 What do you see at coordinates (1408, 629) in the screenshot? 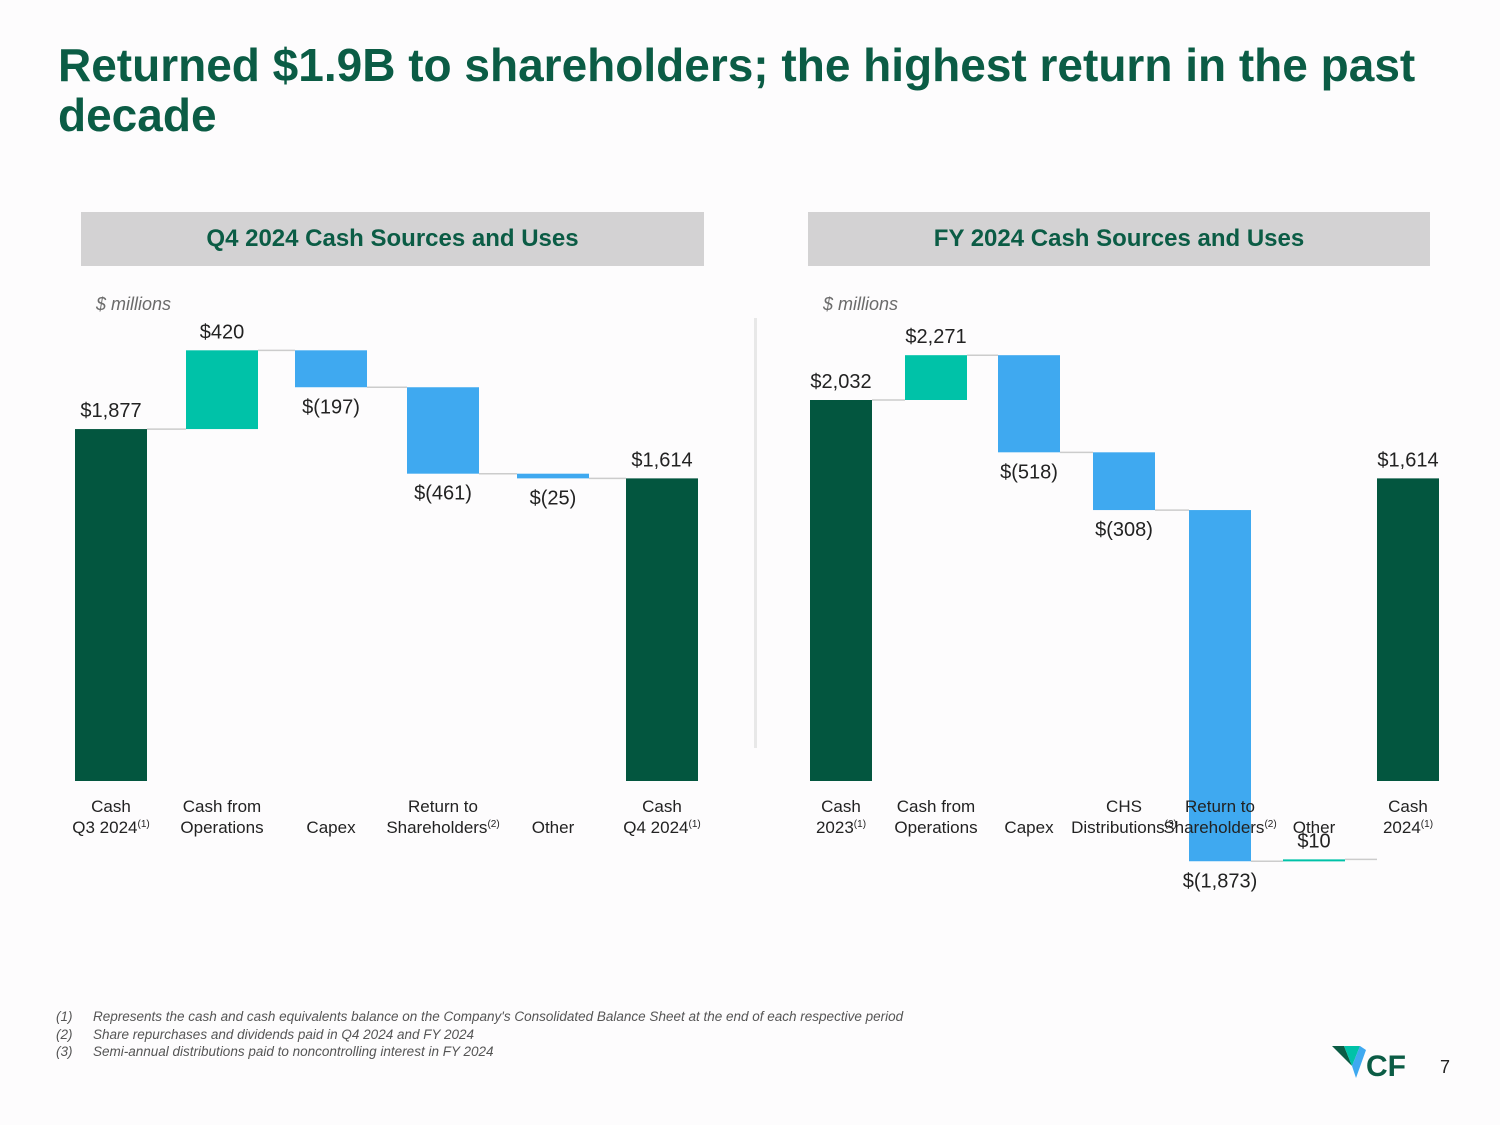
I see `fy-bar-cash-2024` at bounding box center [1408, 629].